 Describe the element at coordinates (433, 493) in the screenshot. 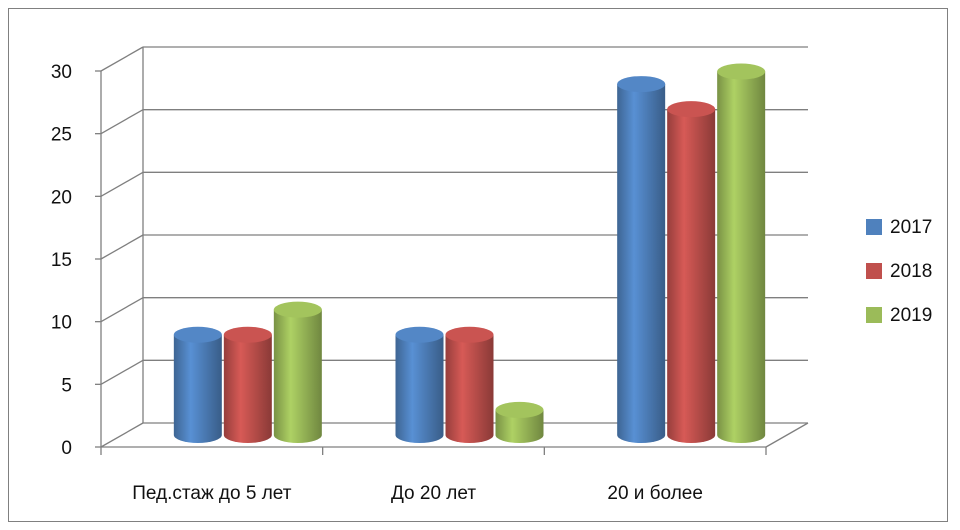

I see `x-category-label: До 20 лет` at that location.